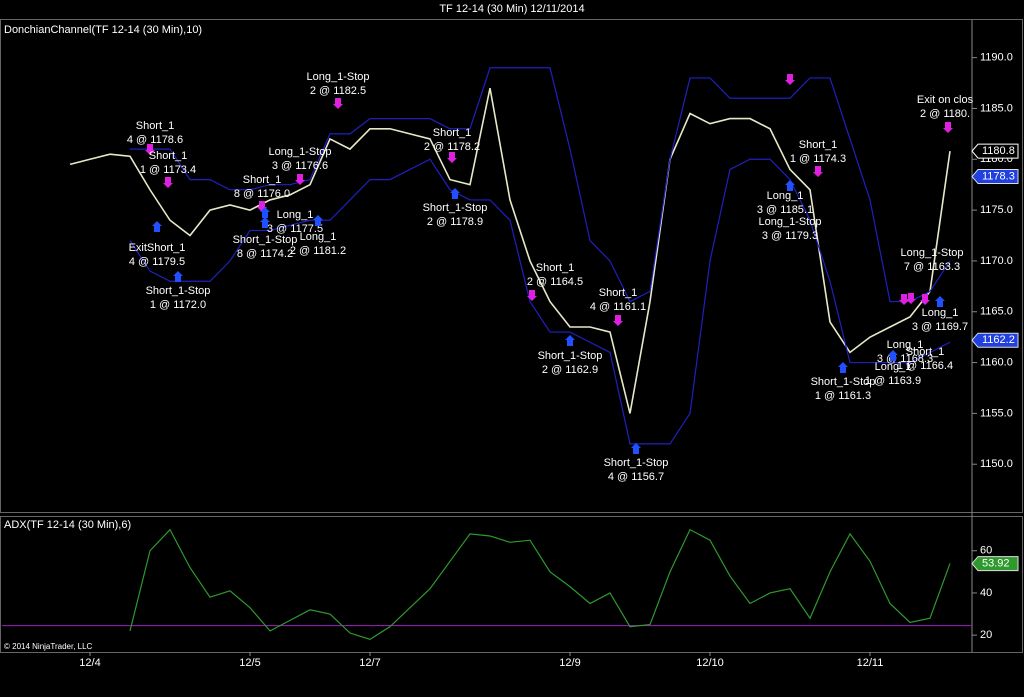 This screenshot has width=1024, height=697. I want to click on copyright: © 2014 NinjaTrader, LLC, so click(48, 646).